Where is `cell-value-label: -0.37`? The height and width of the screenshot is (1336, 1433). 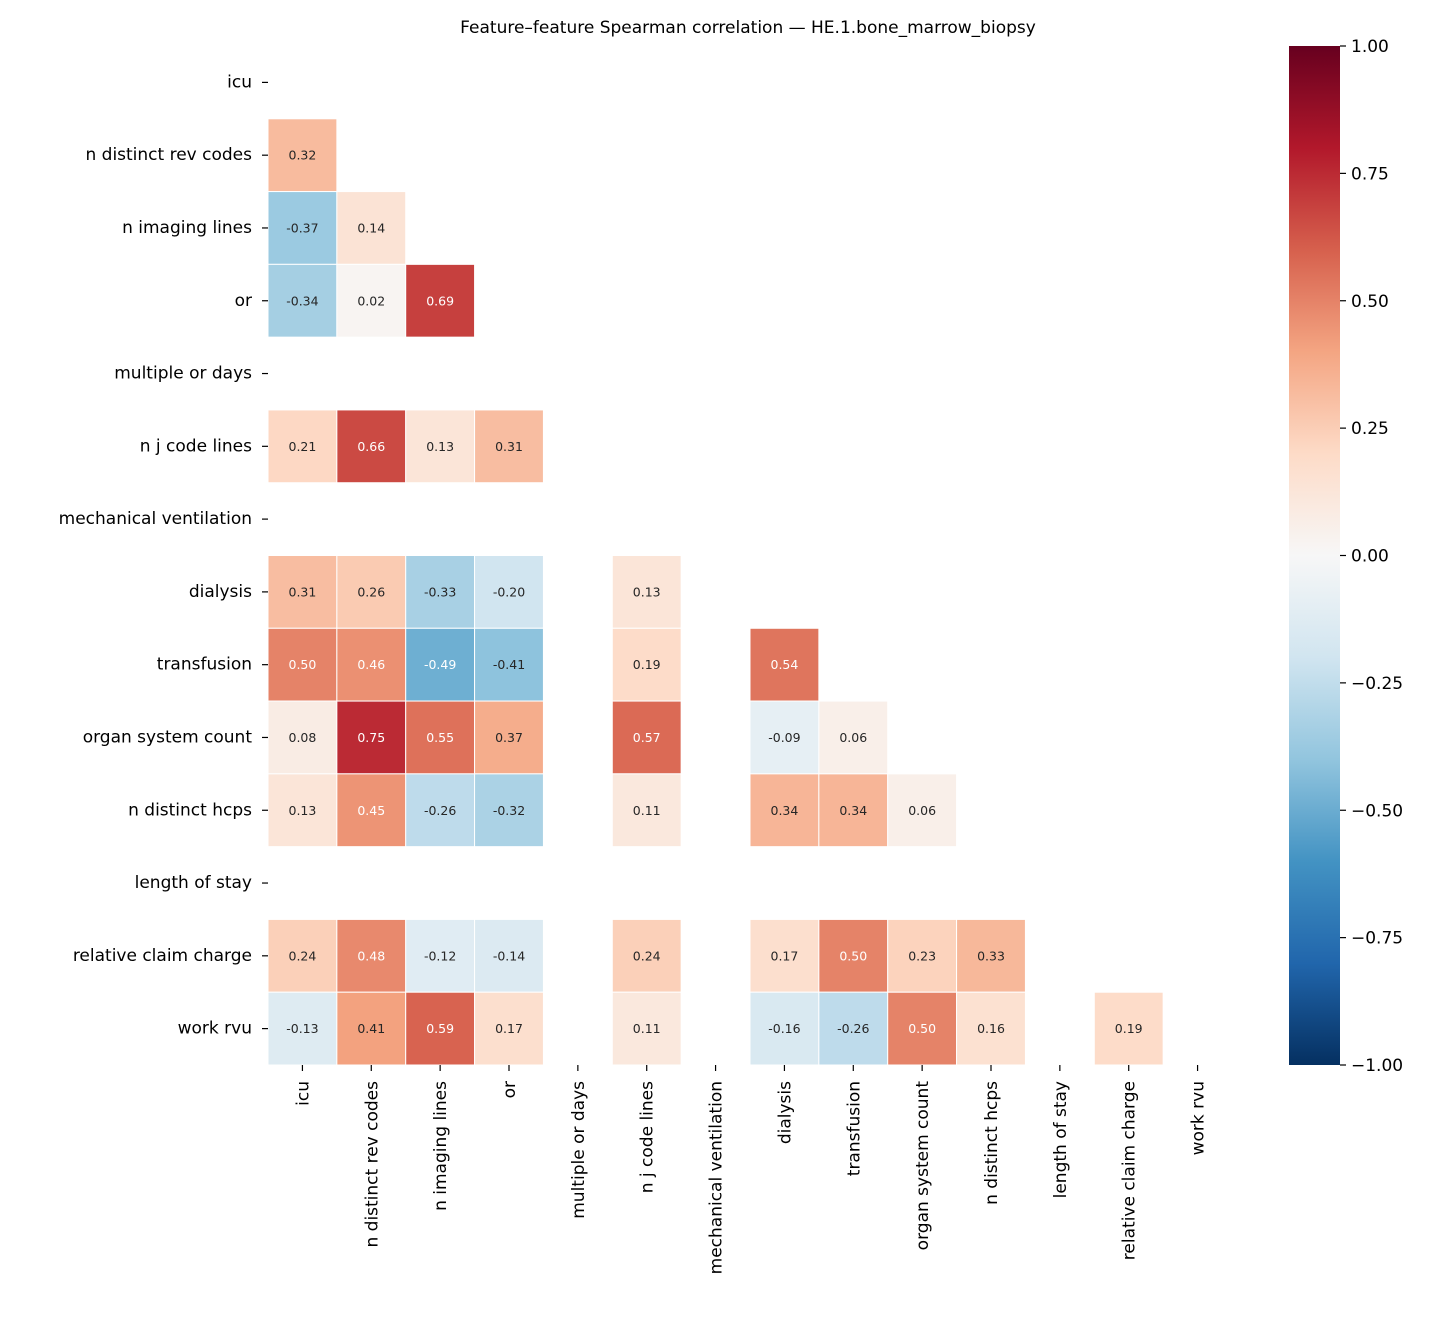 cell-value-label: -0.37 is located at coordinates (302, 227).